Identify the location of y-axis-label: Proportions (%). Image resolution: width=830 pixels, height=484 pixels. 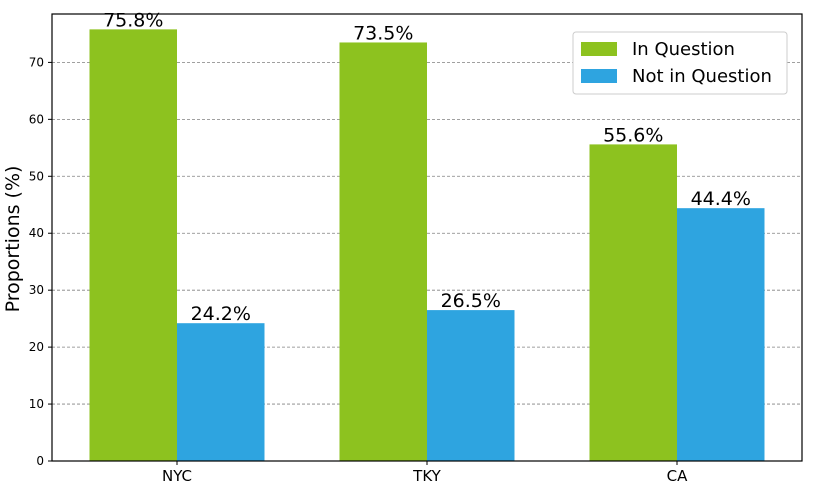
(13, 239).